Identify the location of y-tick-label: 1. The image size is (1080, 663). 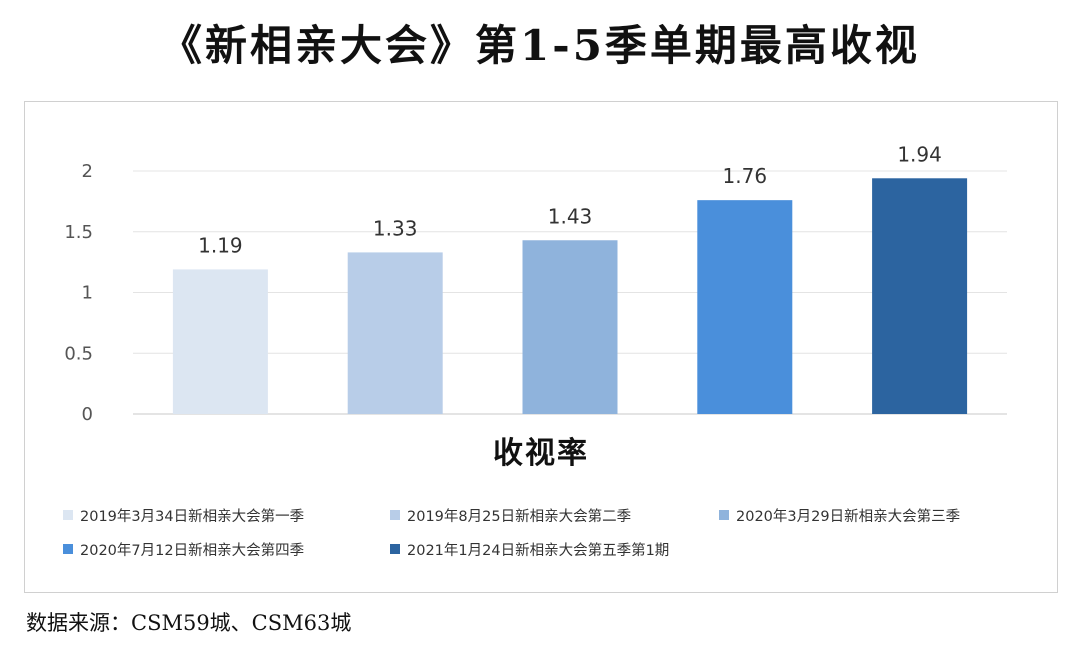
(87, 293).